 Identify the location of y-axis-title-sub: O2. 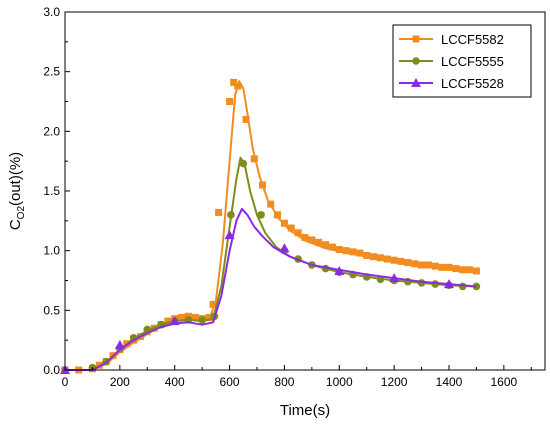
(21, 213).